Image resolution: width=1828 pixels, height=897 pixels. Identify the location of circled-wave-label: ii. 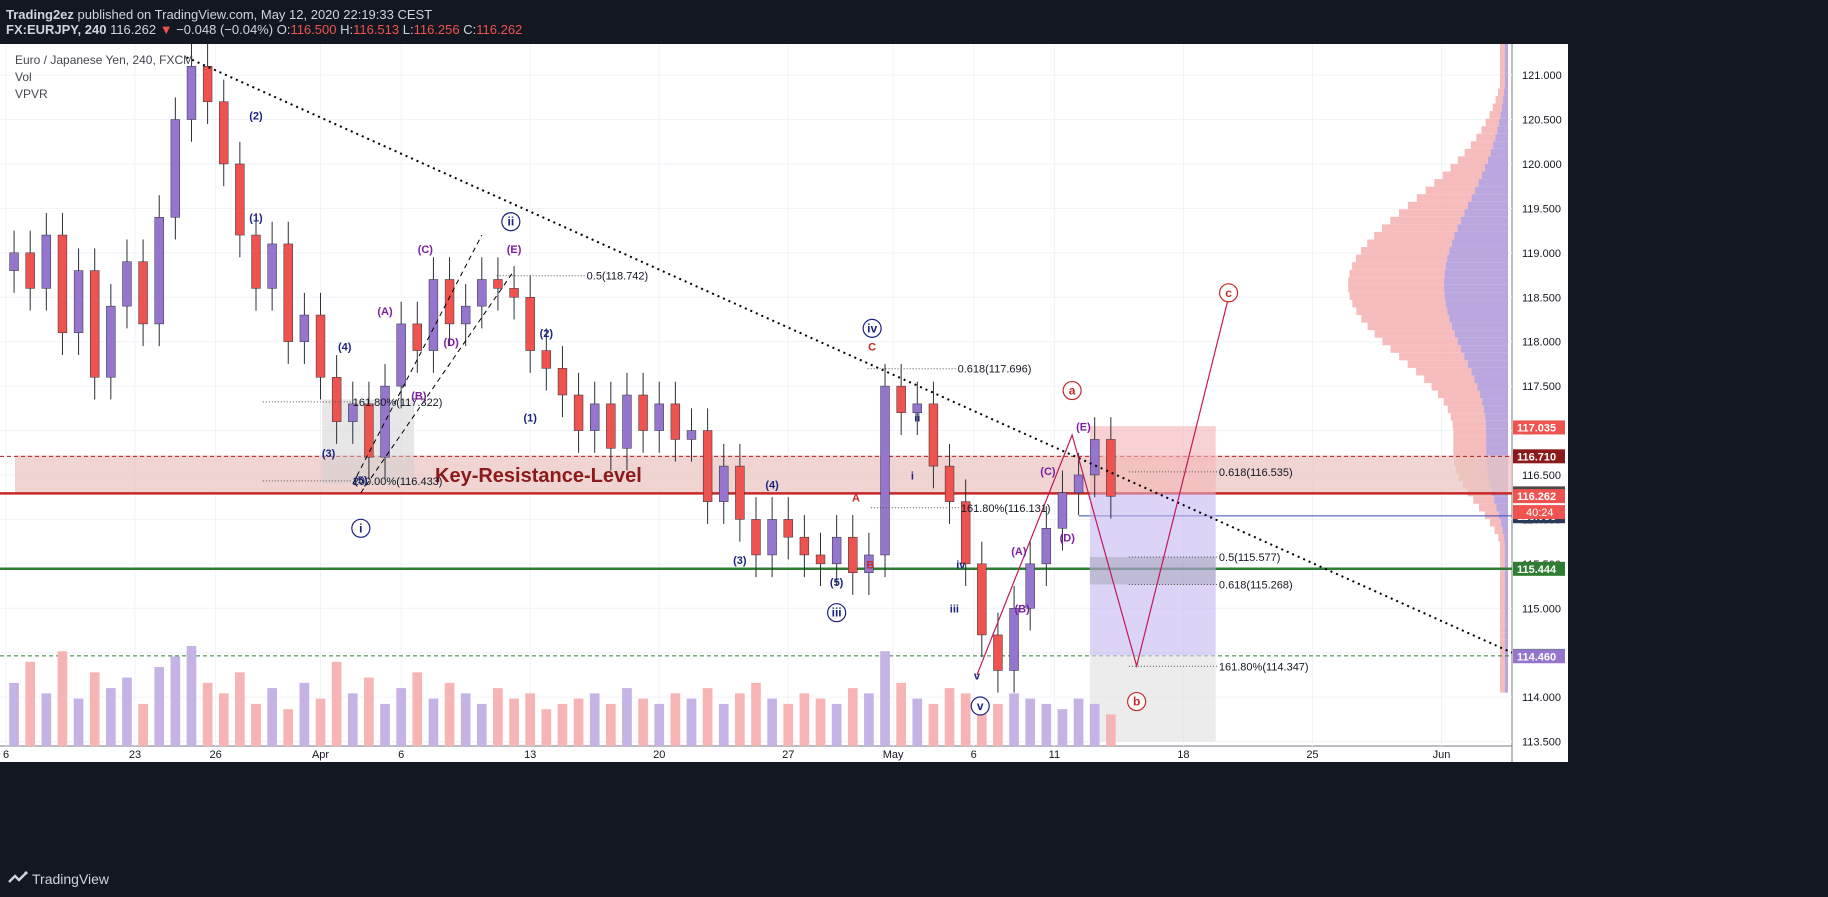
(511, 222).